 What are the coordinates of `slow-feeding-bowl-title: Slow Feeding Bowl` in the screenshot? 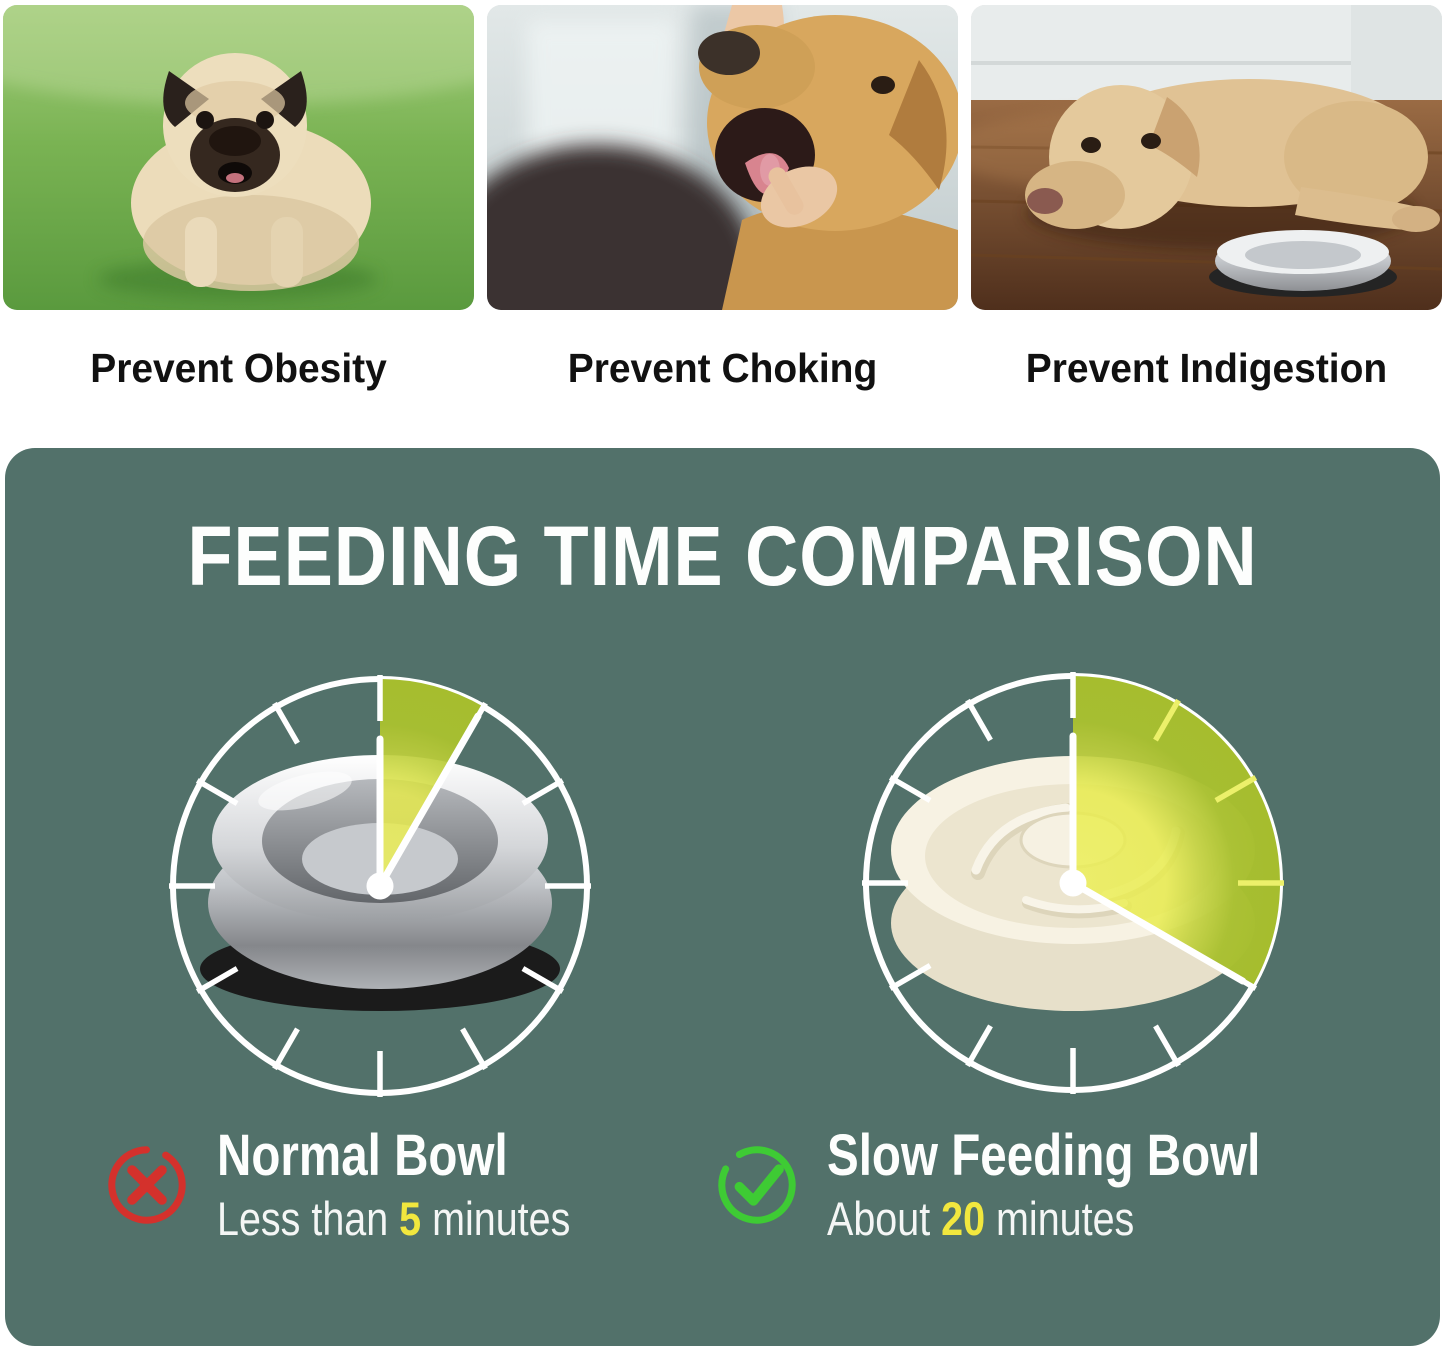 It's located at (1044, 1155).